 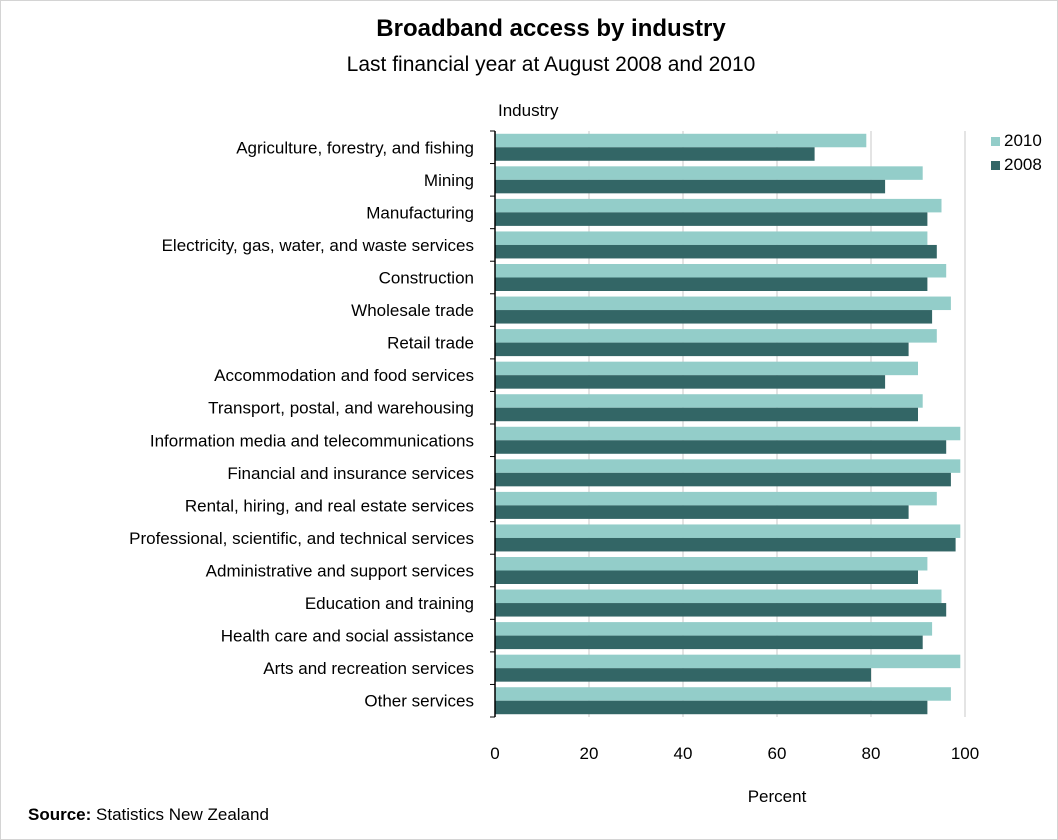 What do you see at coordinates (995, 165) in the screenshot?
I see `legend-swatch-2008` at bounding box center [995, 165].